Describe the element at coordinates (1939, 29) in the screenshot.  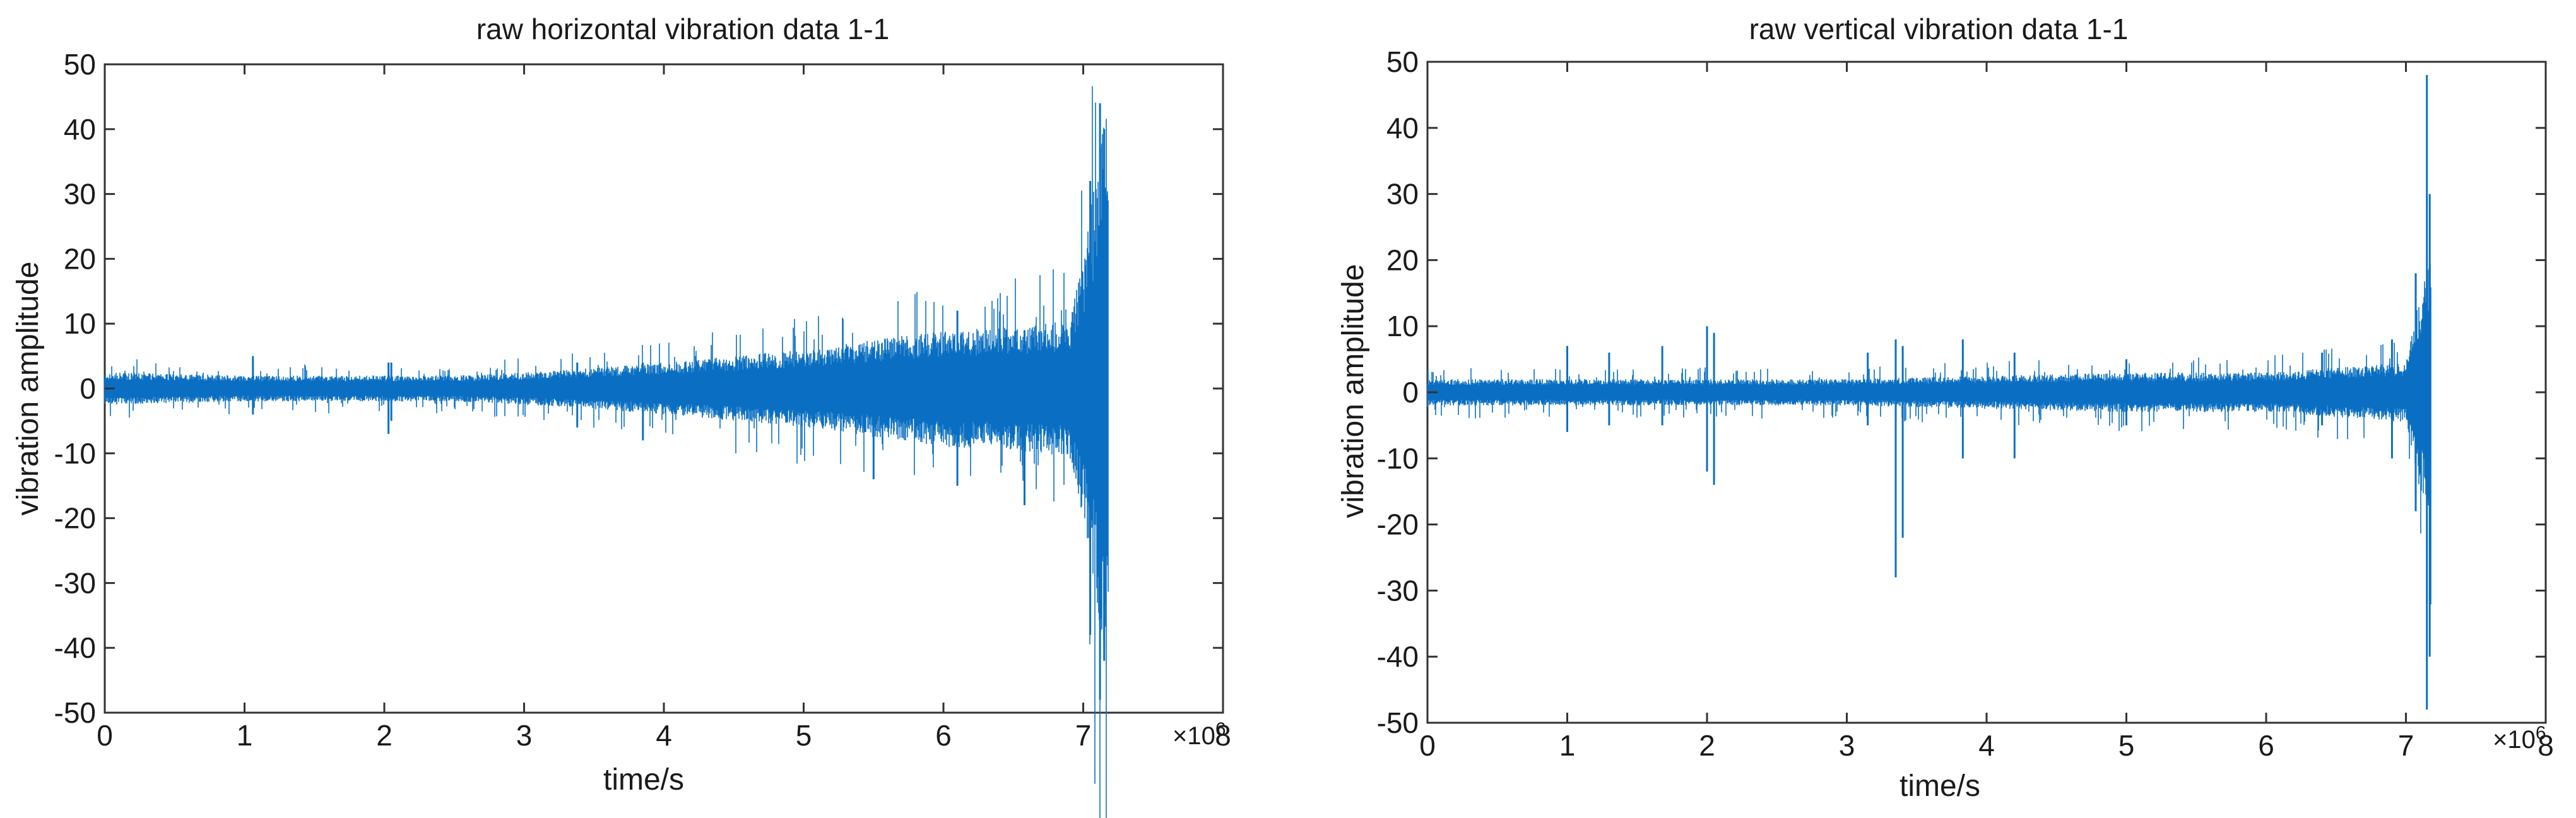
I see `chart-title: raw vertical vibration data 1-1` at that location.